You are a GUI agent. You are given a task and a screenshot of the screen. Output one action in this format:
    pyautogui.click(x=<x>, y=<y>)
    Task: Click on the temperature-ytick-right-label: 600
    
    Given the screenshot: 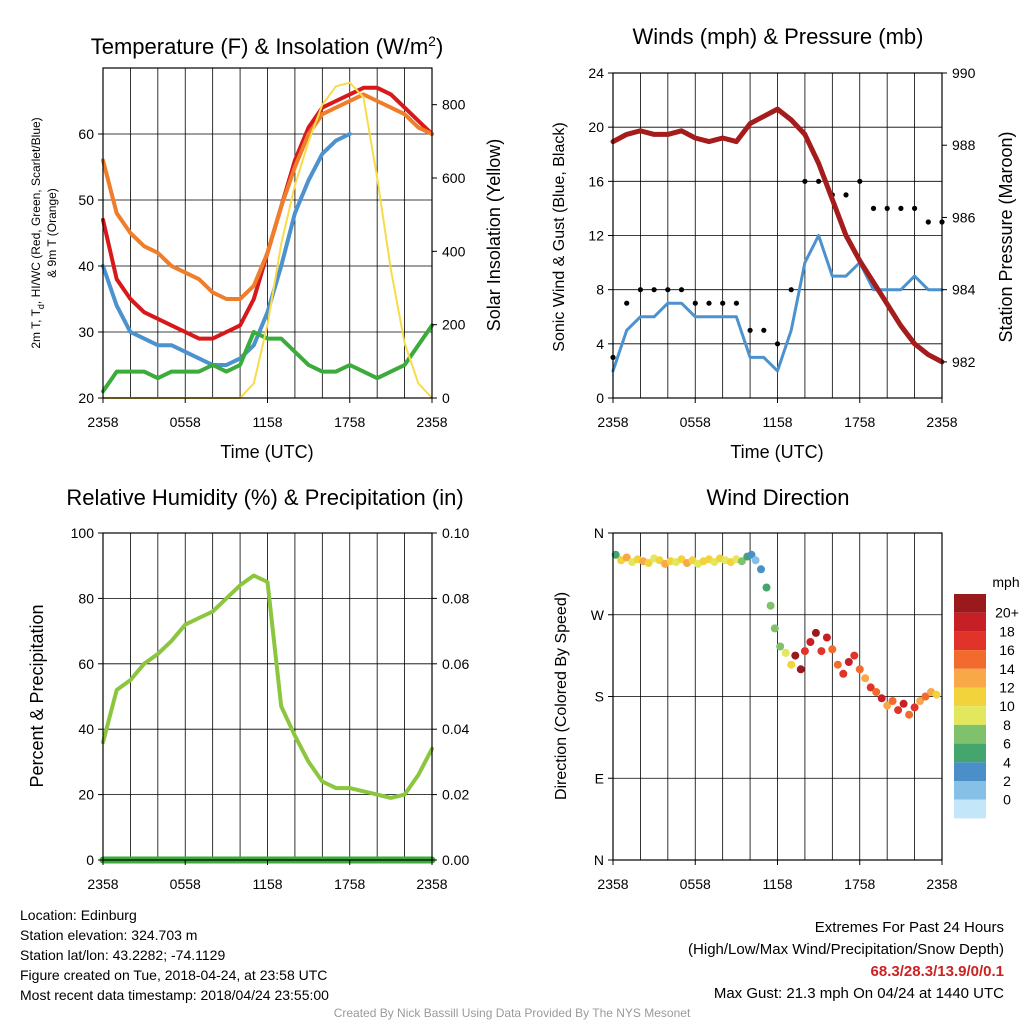 What is the action you would take?
    pyautogui.click(x=454, y=178)
    